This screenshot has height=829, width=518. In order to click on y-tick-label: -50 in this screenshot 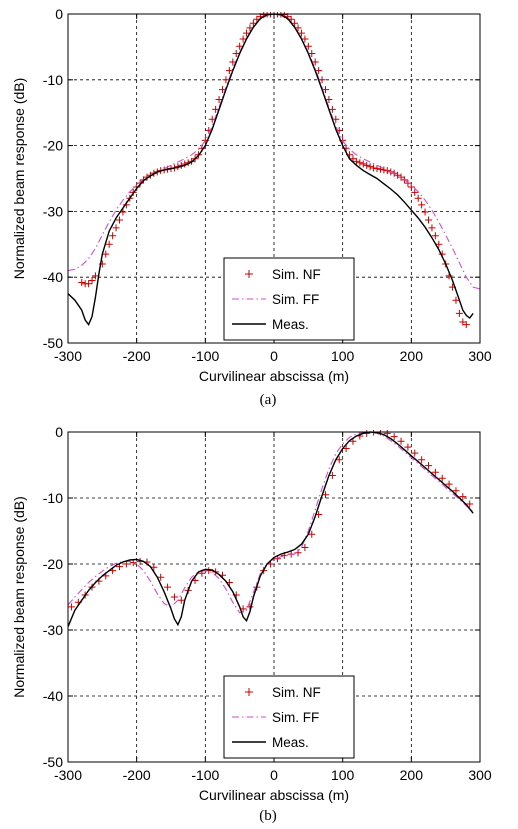, I will do `click(53, 343)`.